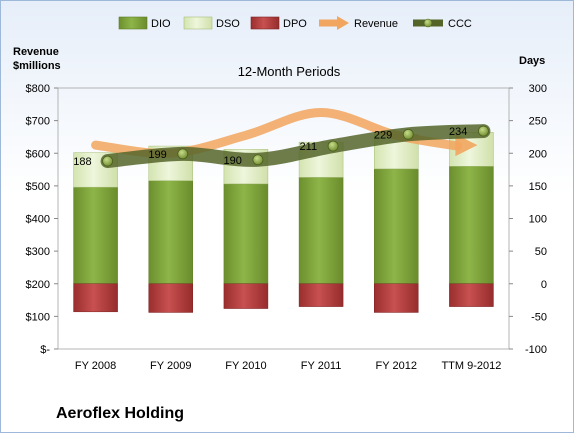 Image resolution: width=574 pixels, height=433 pixels. What do you see at coordinates (539, 317) in the screenshot?
I see `right-axis-tick-label: -50` at bounding box center [539, 317].